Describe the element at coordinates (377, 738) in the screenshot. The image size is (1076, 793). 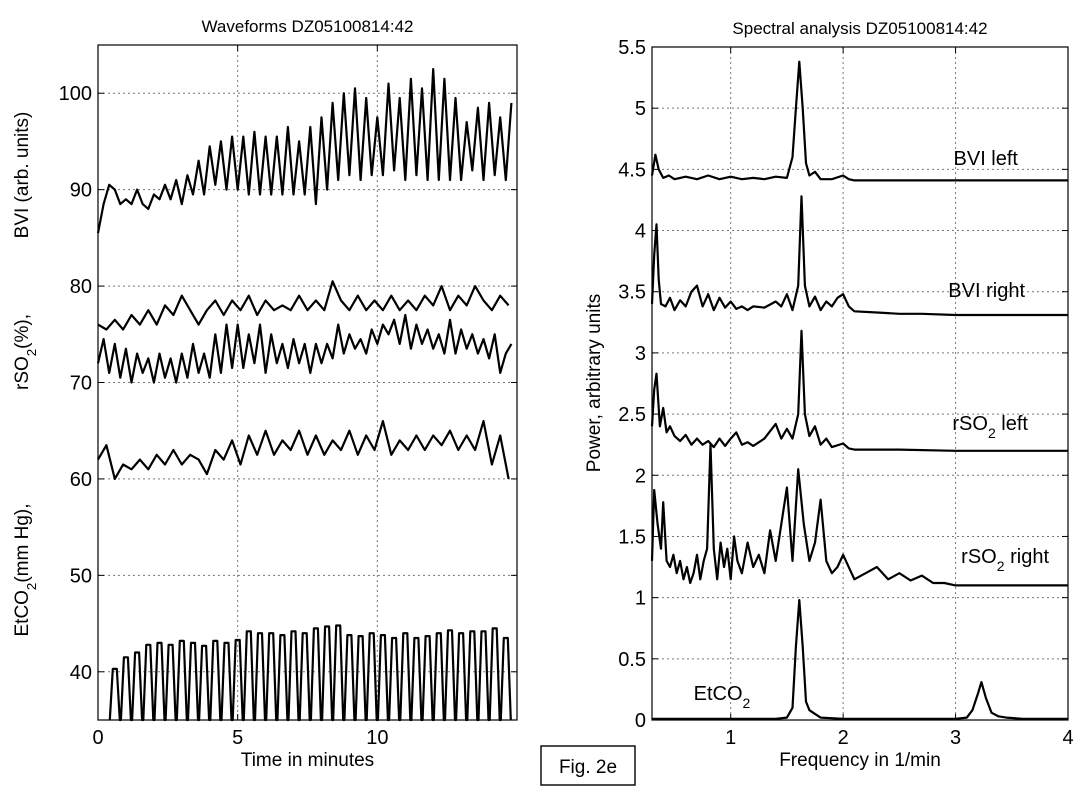
I see `tick-label-x: 10` at that location.